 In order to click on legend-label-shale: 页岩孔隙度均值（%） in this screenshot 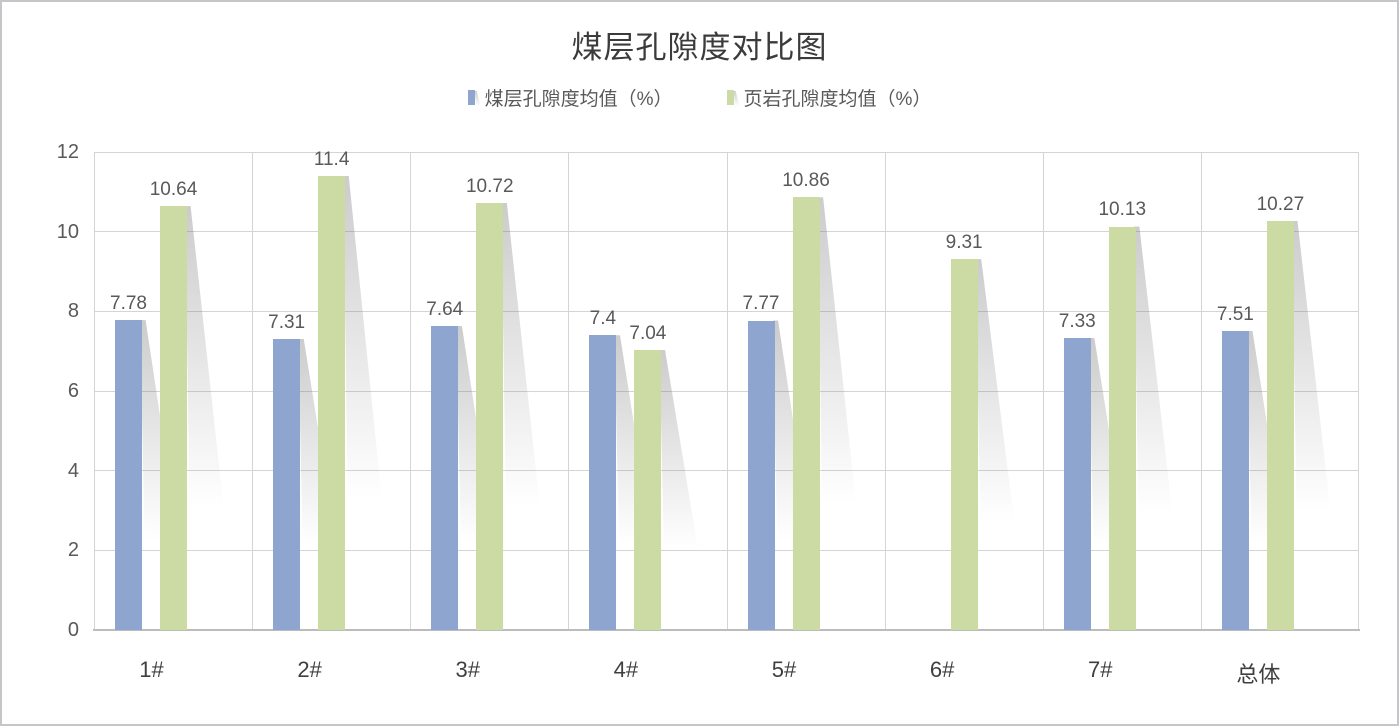, I will do `click(837, 99)`.